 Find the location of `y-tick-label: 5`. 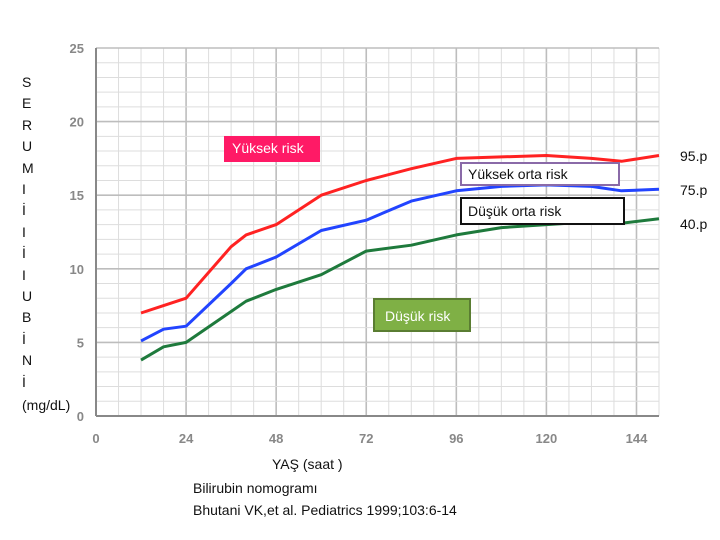

y-tick-label: 5 is located at coordinates (80, 342).